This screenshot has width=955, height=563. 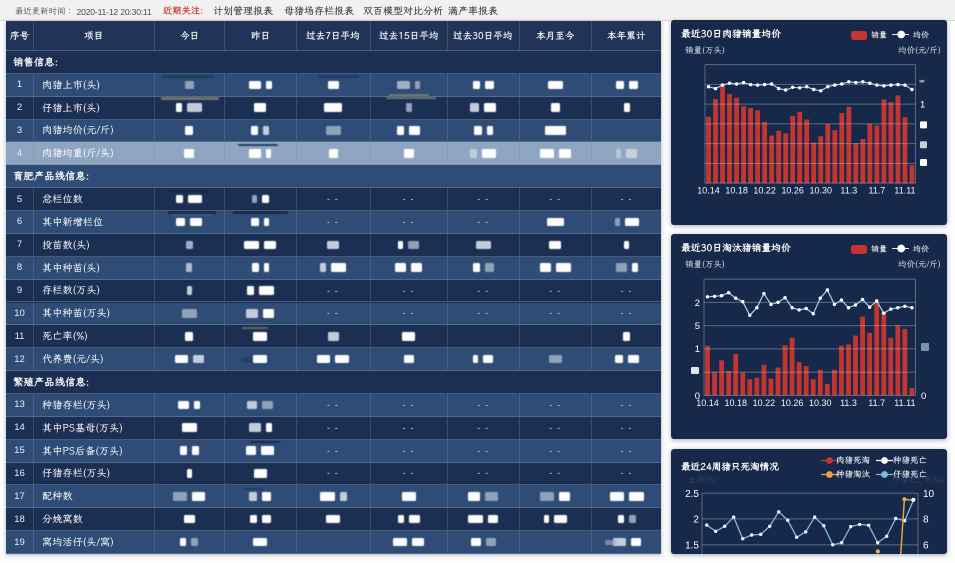 What do you see at coordinates (696, 326) in the screenshot?
I see `svg-text: 5` at bounding box center [696, 326].